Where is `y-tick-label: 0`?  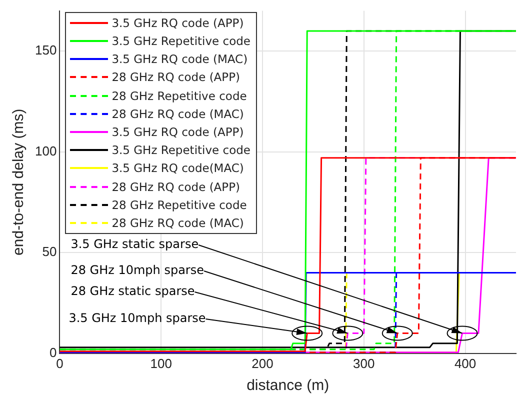 y-tick-label: 0 is located at coordinates (53, 352).